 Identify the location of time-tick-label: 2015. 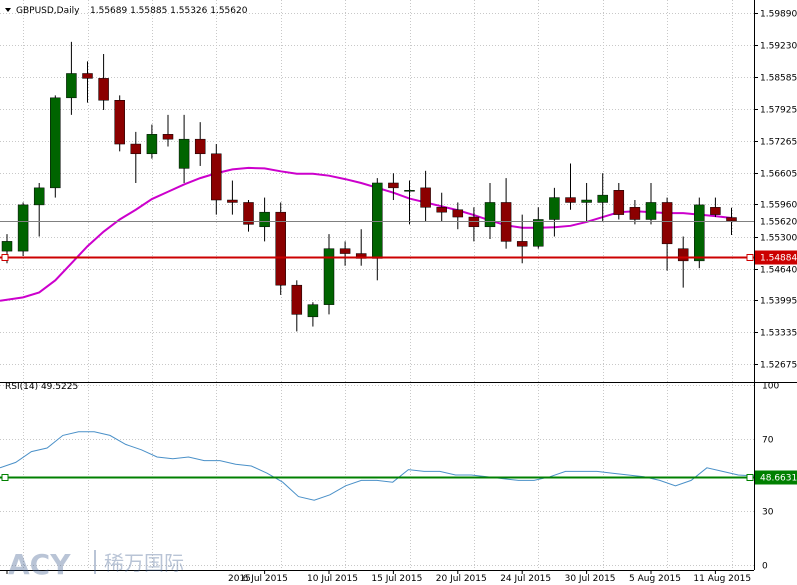
(239, 579).